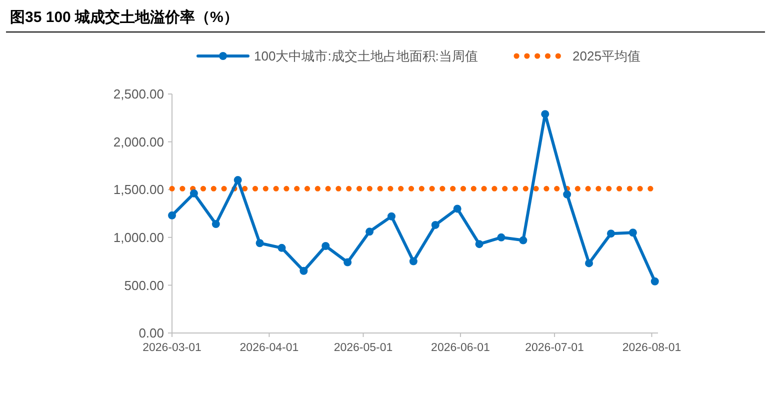 This screenshot has height=393, width=771. Describe the element at coordinates (138, 237) in the screenshot. I see `y-tick-label: 1,000.00` at that location.